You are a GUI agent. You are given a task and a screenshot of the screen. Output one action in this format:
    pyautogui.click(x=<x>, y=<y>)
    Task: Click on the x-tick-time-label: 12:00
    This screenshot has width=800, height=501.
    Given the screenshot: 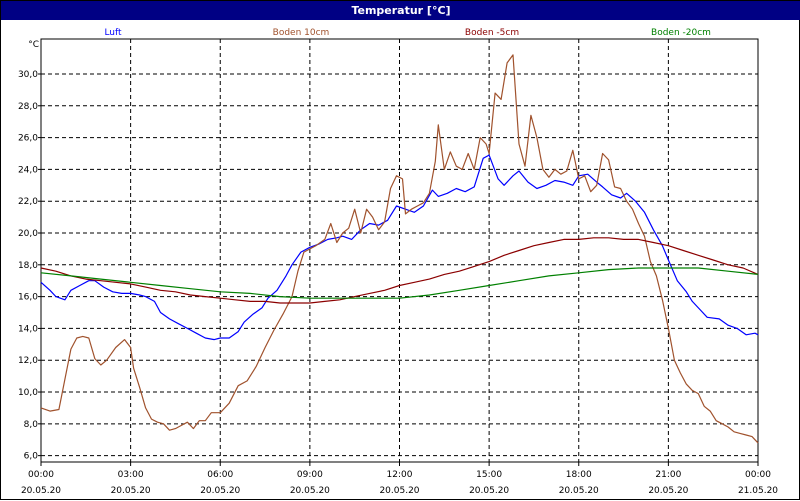 What is the action you would take?
    pyautogui.click(x=400, y=475)
    